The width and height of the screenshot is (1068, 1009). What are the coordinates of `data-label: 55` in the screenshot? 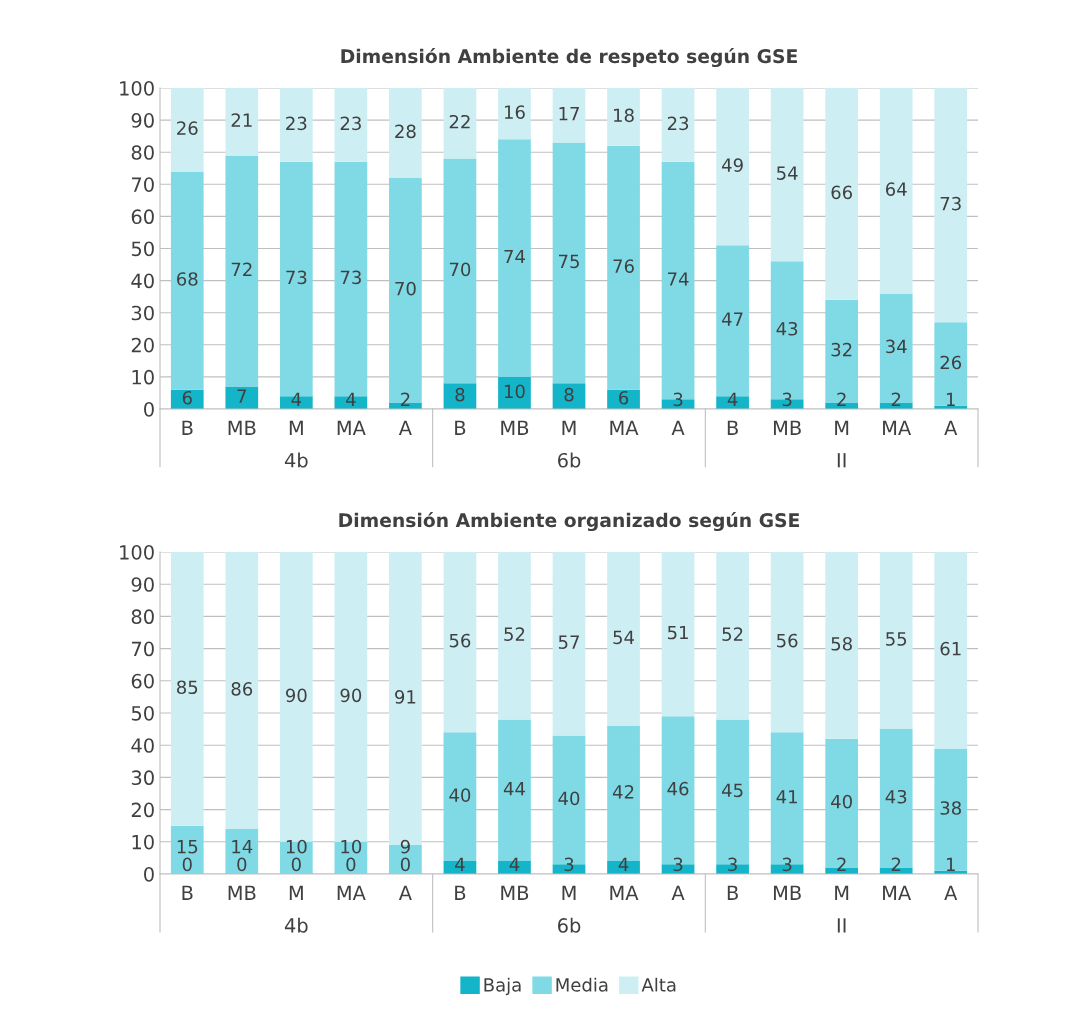 It's located at (896, 639).